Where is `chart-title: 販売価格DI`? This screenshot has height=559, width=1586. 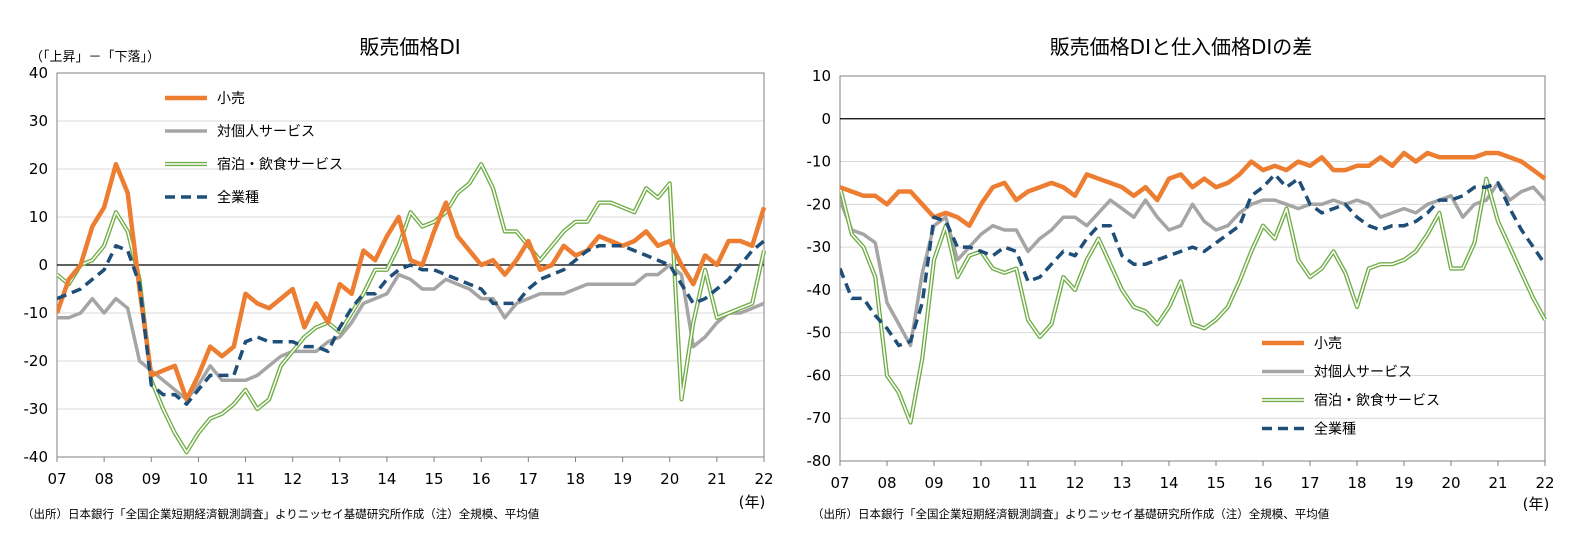
chart-title: 販売価格DI is located at coordinates (409, 47).